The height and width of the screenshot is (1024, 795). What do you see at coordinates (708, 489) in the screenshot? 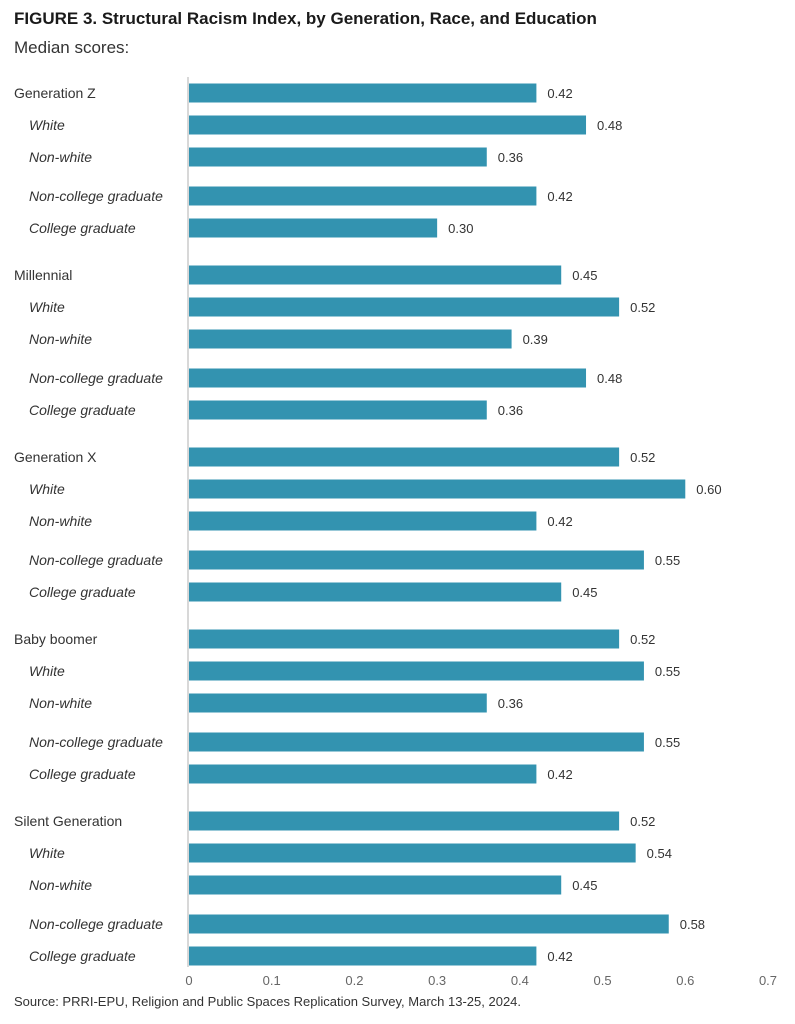
I see `data-label: 0.60` at bounding box center [708, 489].